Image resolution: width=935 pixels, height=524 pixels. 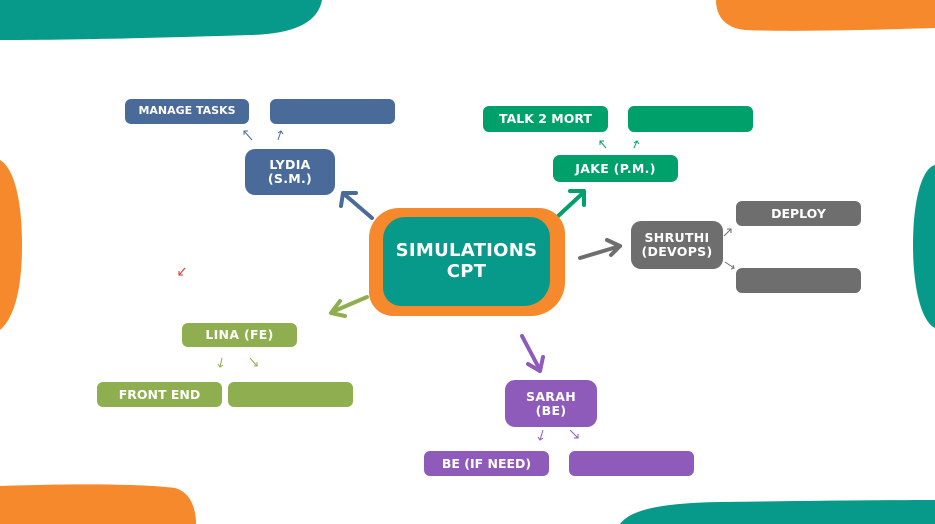 What do you see at coordinates (825, 15) in the screenshot?
I see `decor-blob-top-right` at bounding box center [825, 15].